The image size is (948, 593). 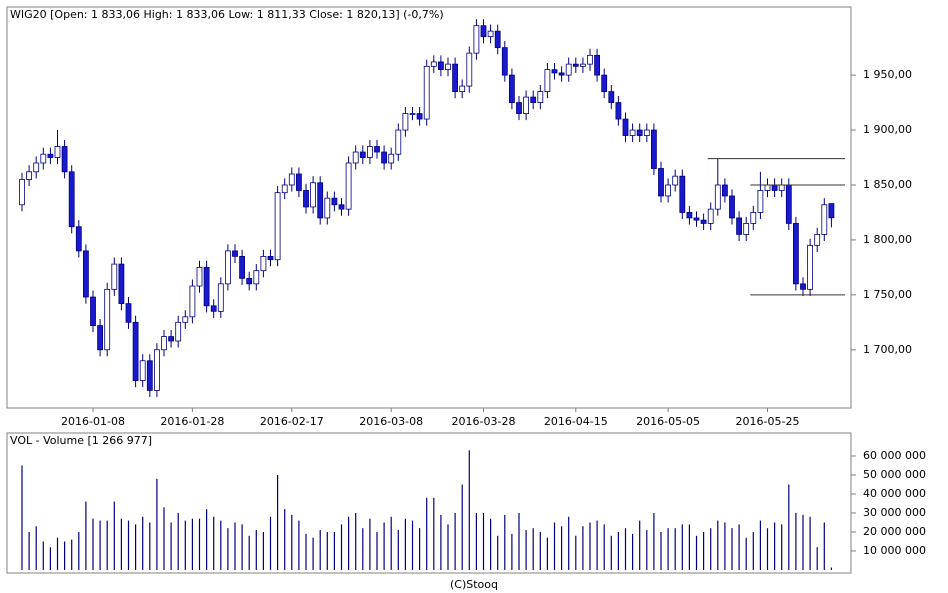 I want to click on y-tick-label: 1 900,00, so click(x=887, y=129).